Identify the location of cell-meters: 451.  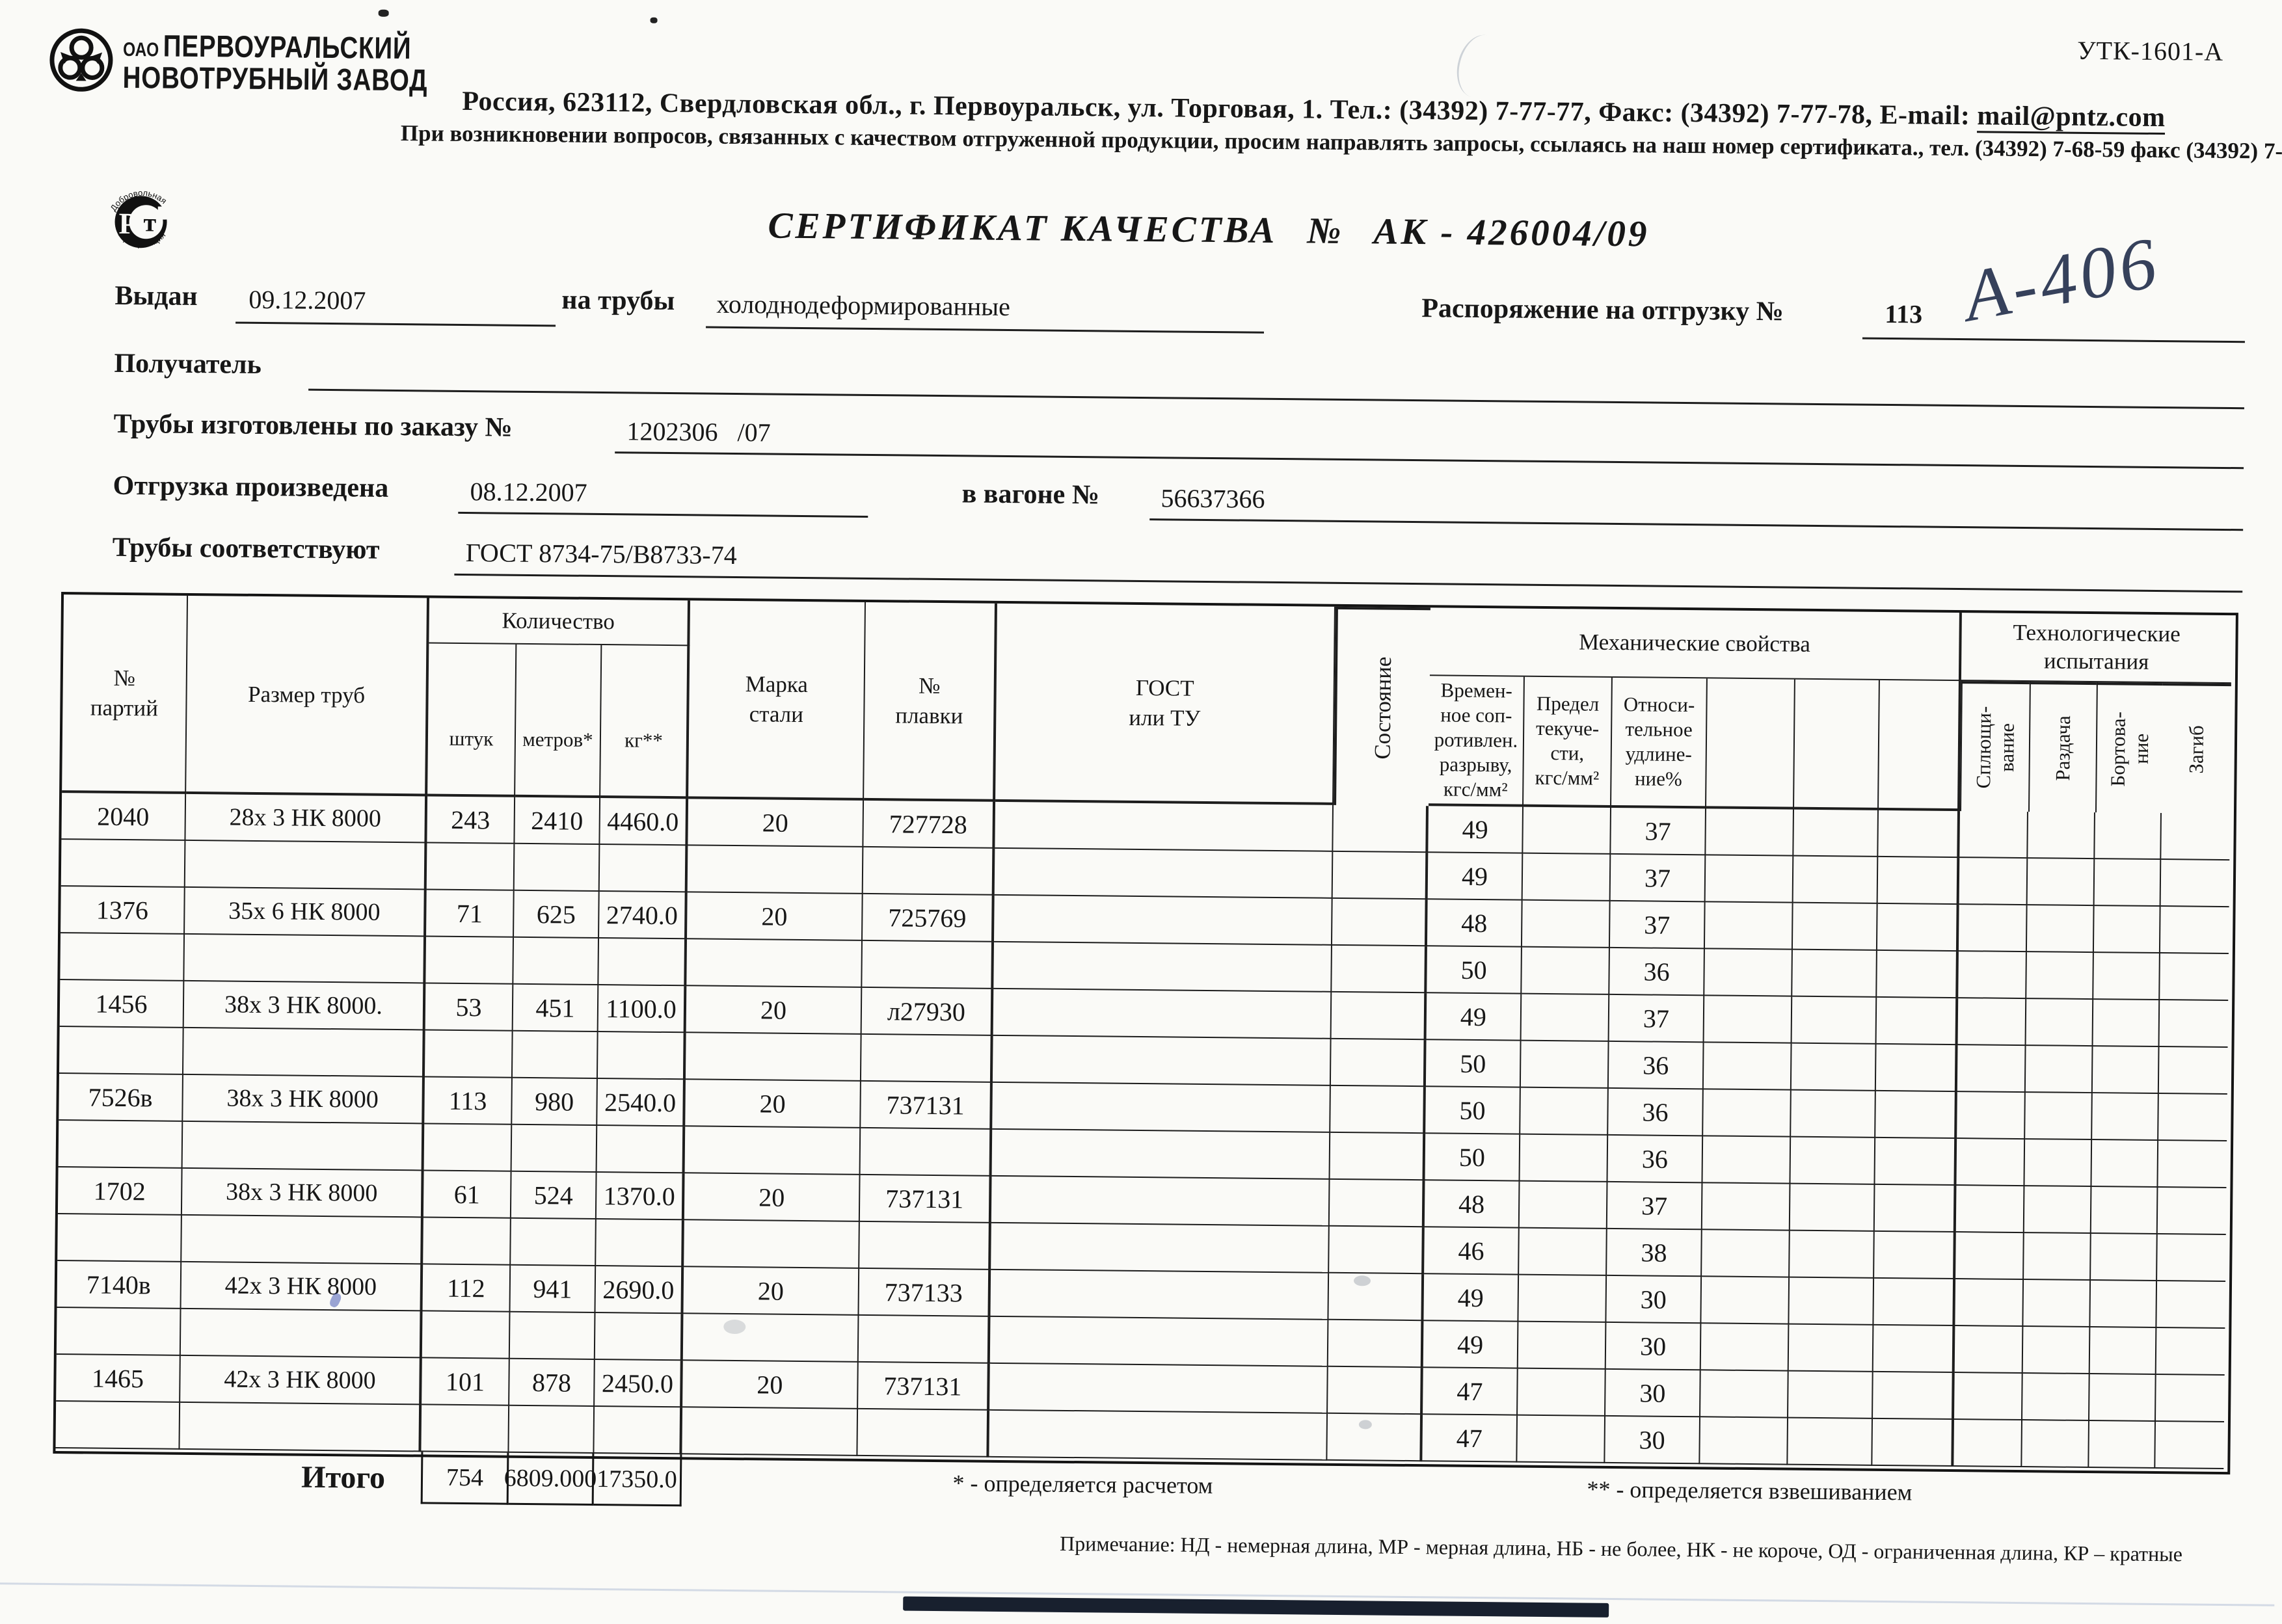
(556, 1008).